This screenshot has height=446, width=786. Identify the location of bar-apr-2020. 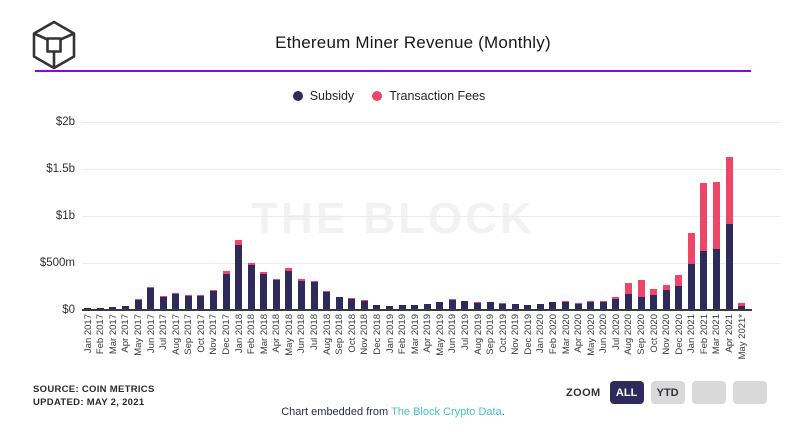
(578, 306).